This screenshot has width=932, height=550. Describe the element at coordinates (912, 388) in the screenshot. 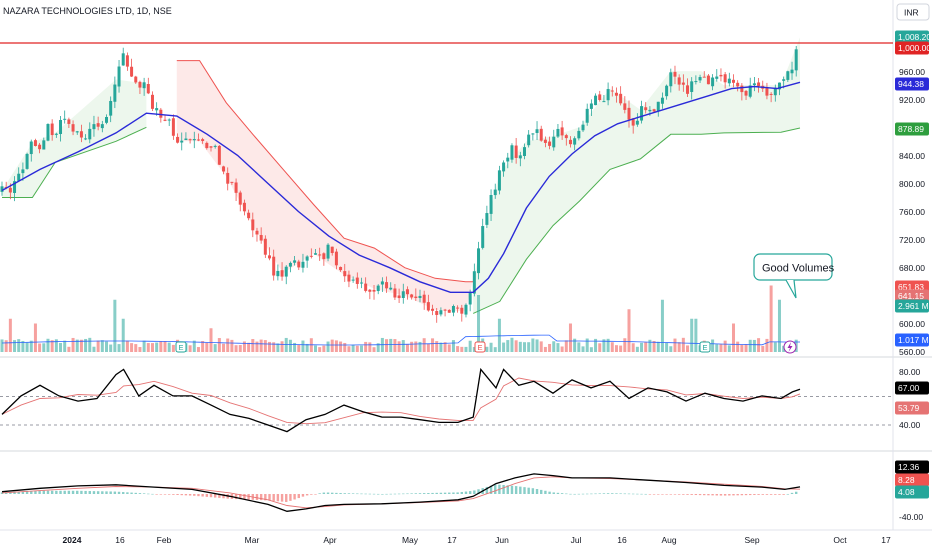

I see `rsi-badge-bg` at that location.